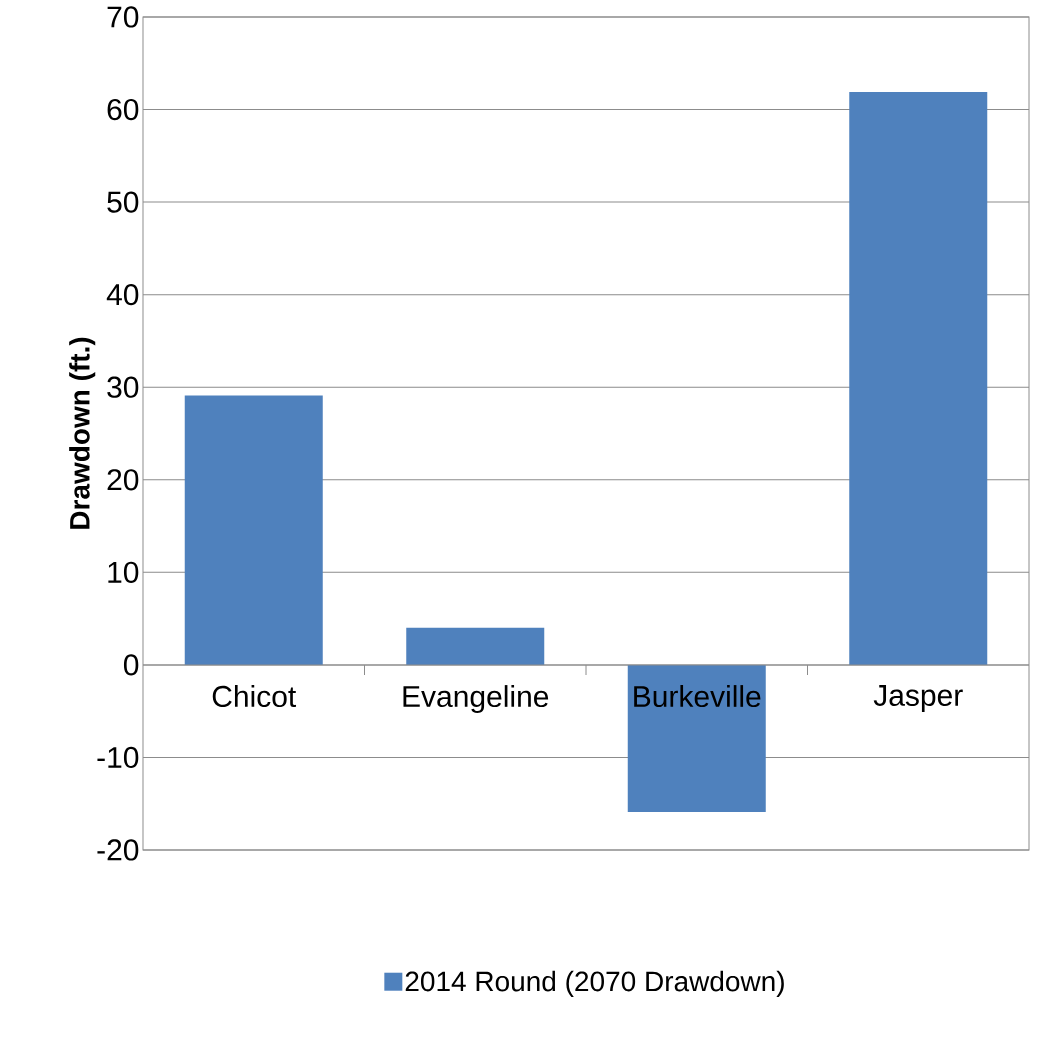 The height and width of the screenshot is (1037, 1039). Describe the element at coordinates (123, 387) in the screenshot. I see `y-tick-label: 30` at that location.